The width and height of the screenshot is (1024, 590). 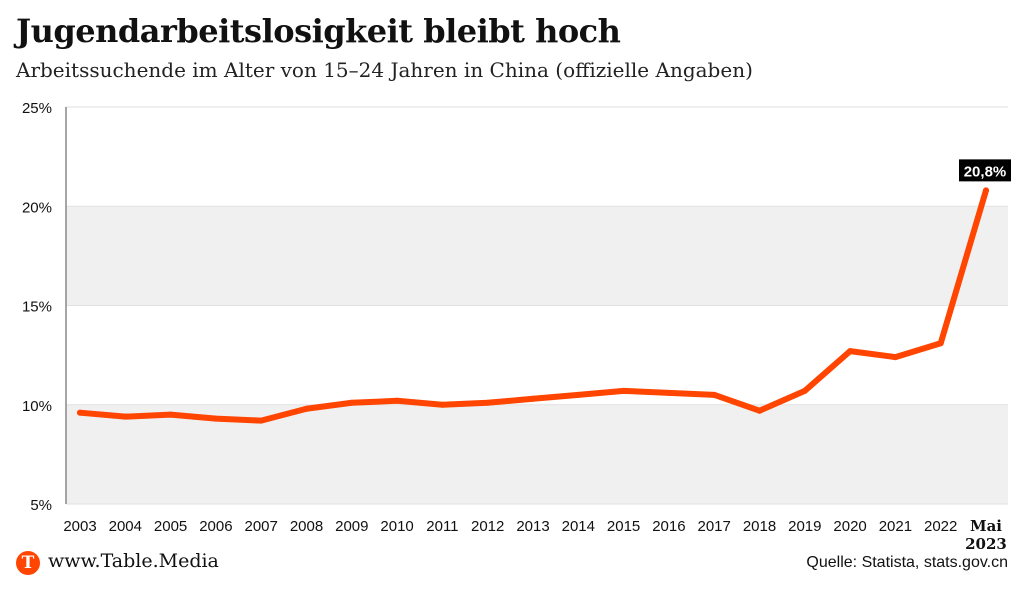 I want to click on x-tick-label: 2014, so click(x=578, y=526).